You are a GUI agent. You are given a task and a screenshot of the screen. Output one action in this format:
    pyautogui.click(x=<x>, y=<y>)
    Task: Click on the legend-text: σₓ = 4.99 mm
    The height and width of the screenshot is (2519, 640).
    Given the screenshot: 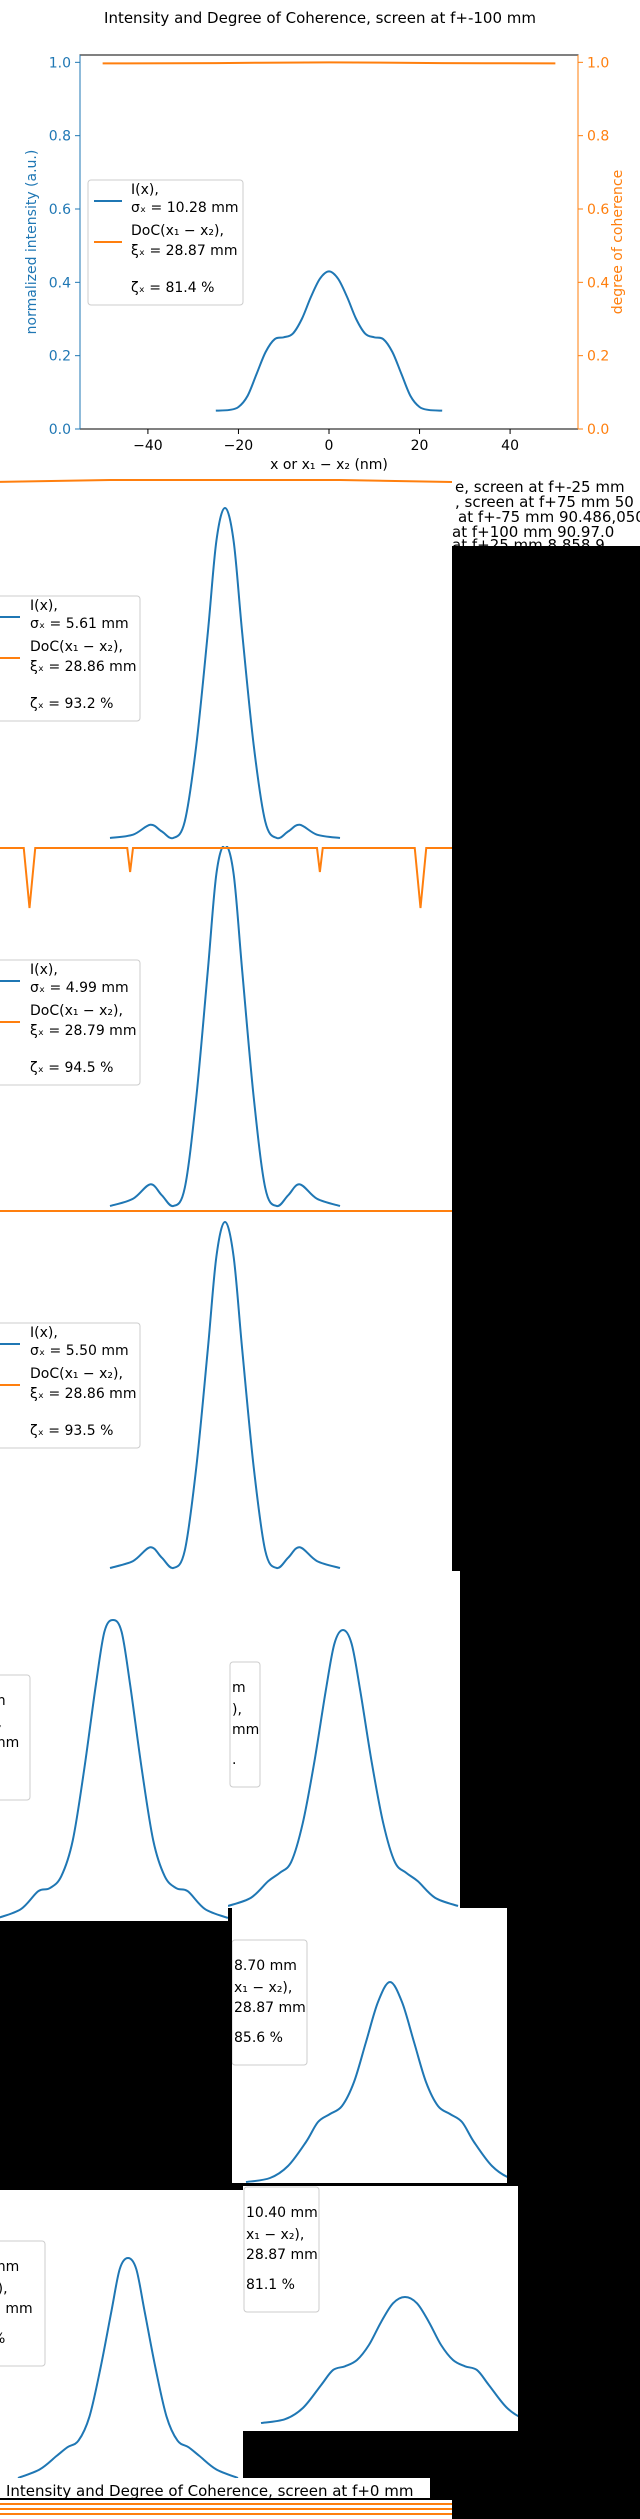 What is the action you would take?
    pyautogui.click(x=79, y=988)
    